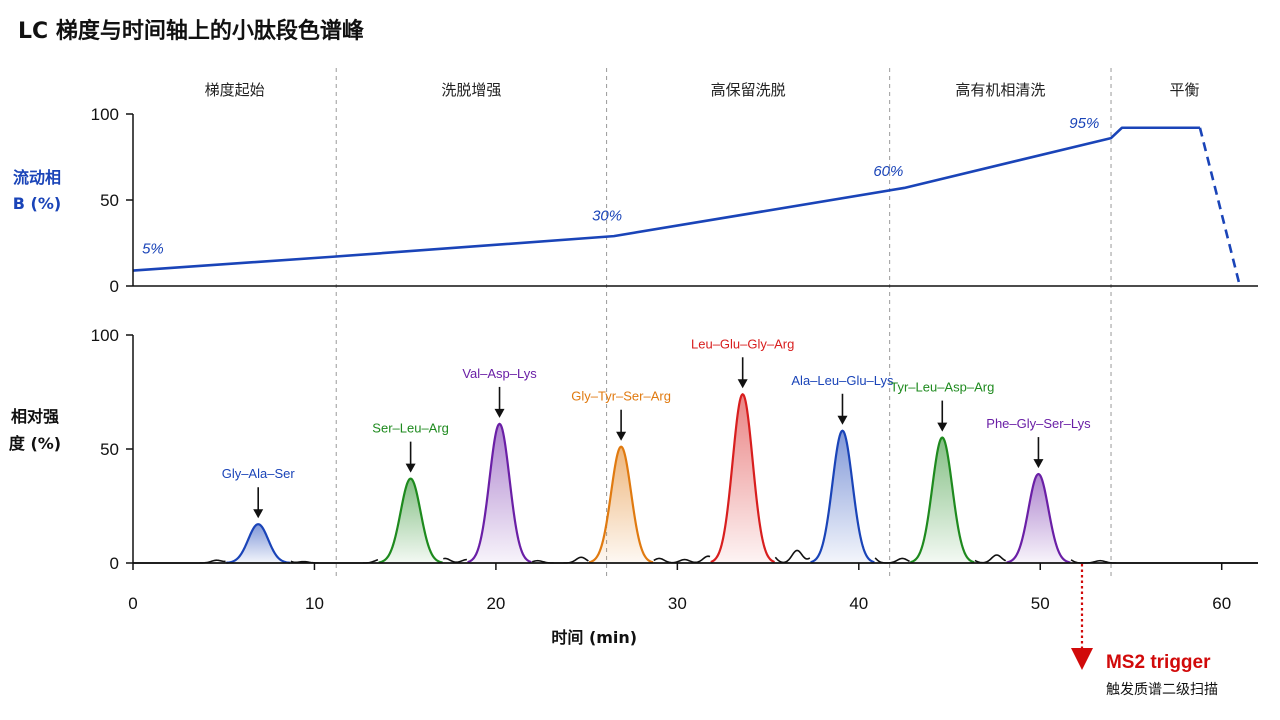 The height and width of the screenshot is (720, 1280). Describe the element at coordinates (37, 203) in the screenshot. I see `gradient-y-label-line2: B (%)` at that location.